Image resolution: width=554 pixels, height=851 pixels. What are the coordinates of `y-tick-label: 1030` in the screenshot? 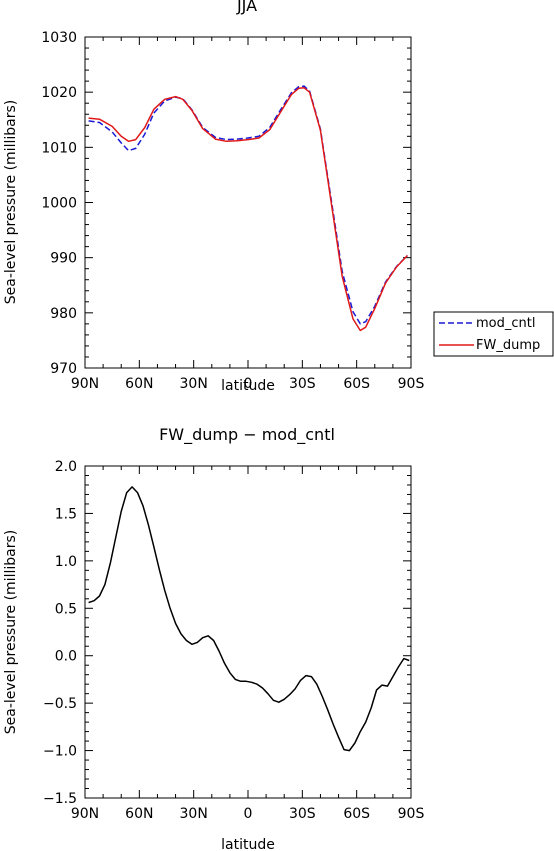 It's located at (59, 38).